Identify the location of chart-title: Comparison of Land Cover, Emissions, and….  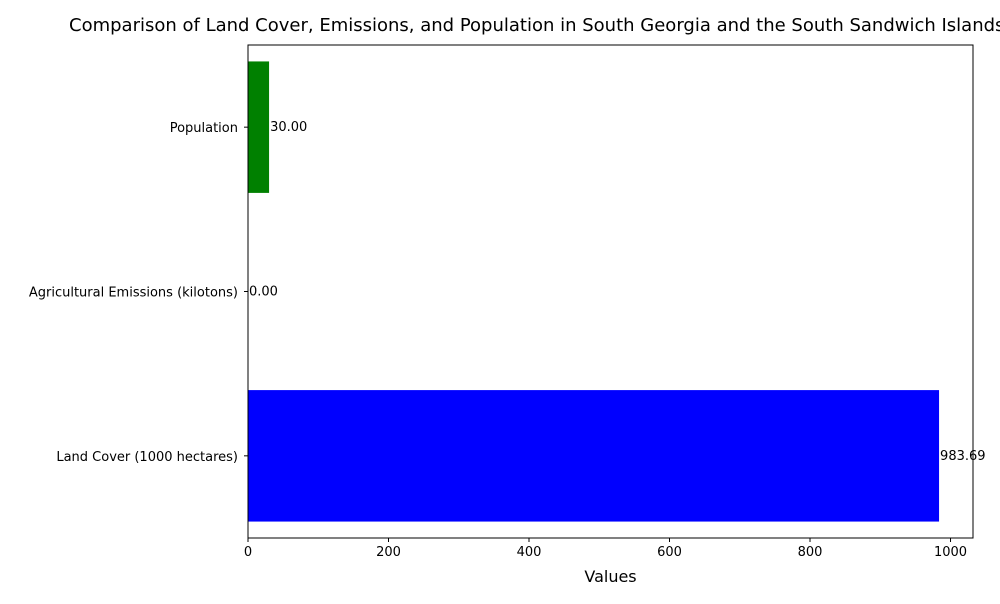
(534, 25).